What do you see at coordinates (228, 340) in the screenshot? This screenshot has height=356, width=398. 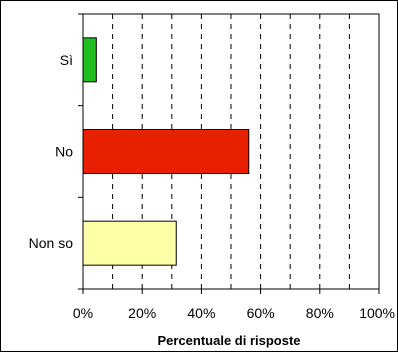 I see `x-axis-label: Percentuale di risposte` at bounding box center [228, 340].